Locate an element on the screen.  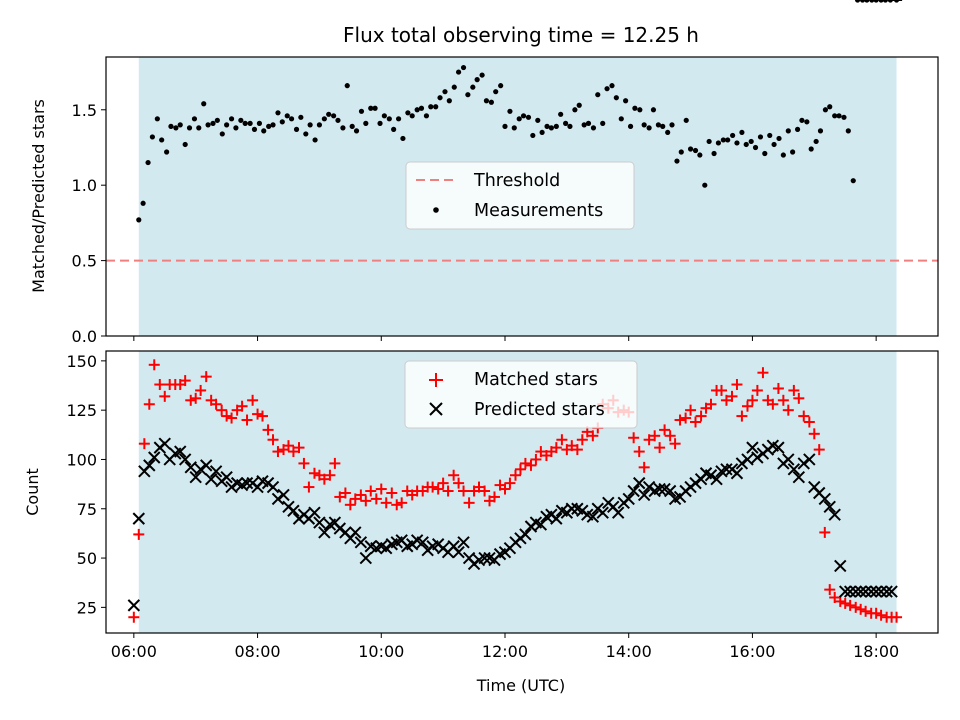
y-tick-label: 1.0 is located at coordinates (84, 185).